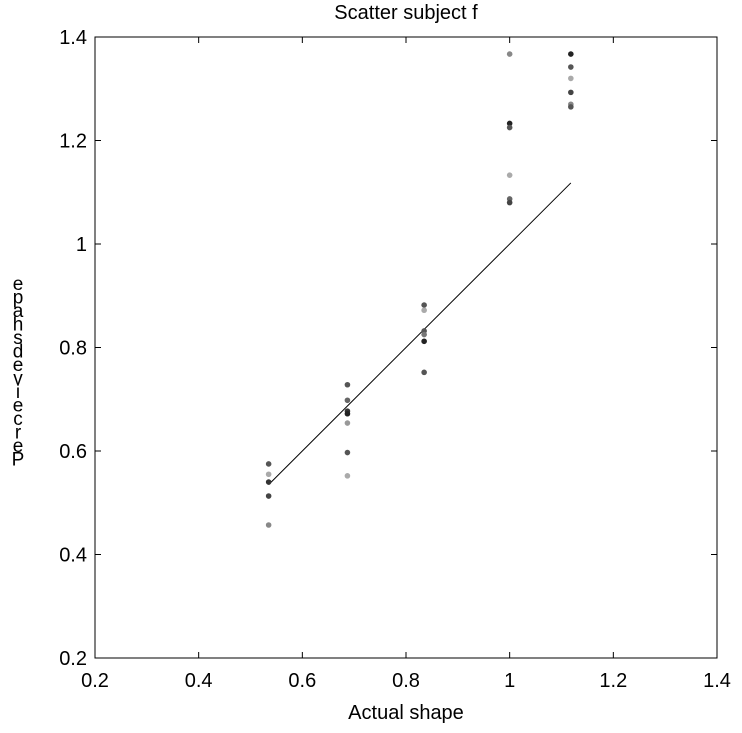  What do you see at coordinates (73, 659) in the screenshot?
I see `y-tick-label: 0.2` at bounding box center [73, 659].